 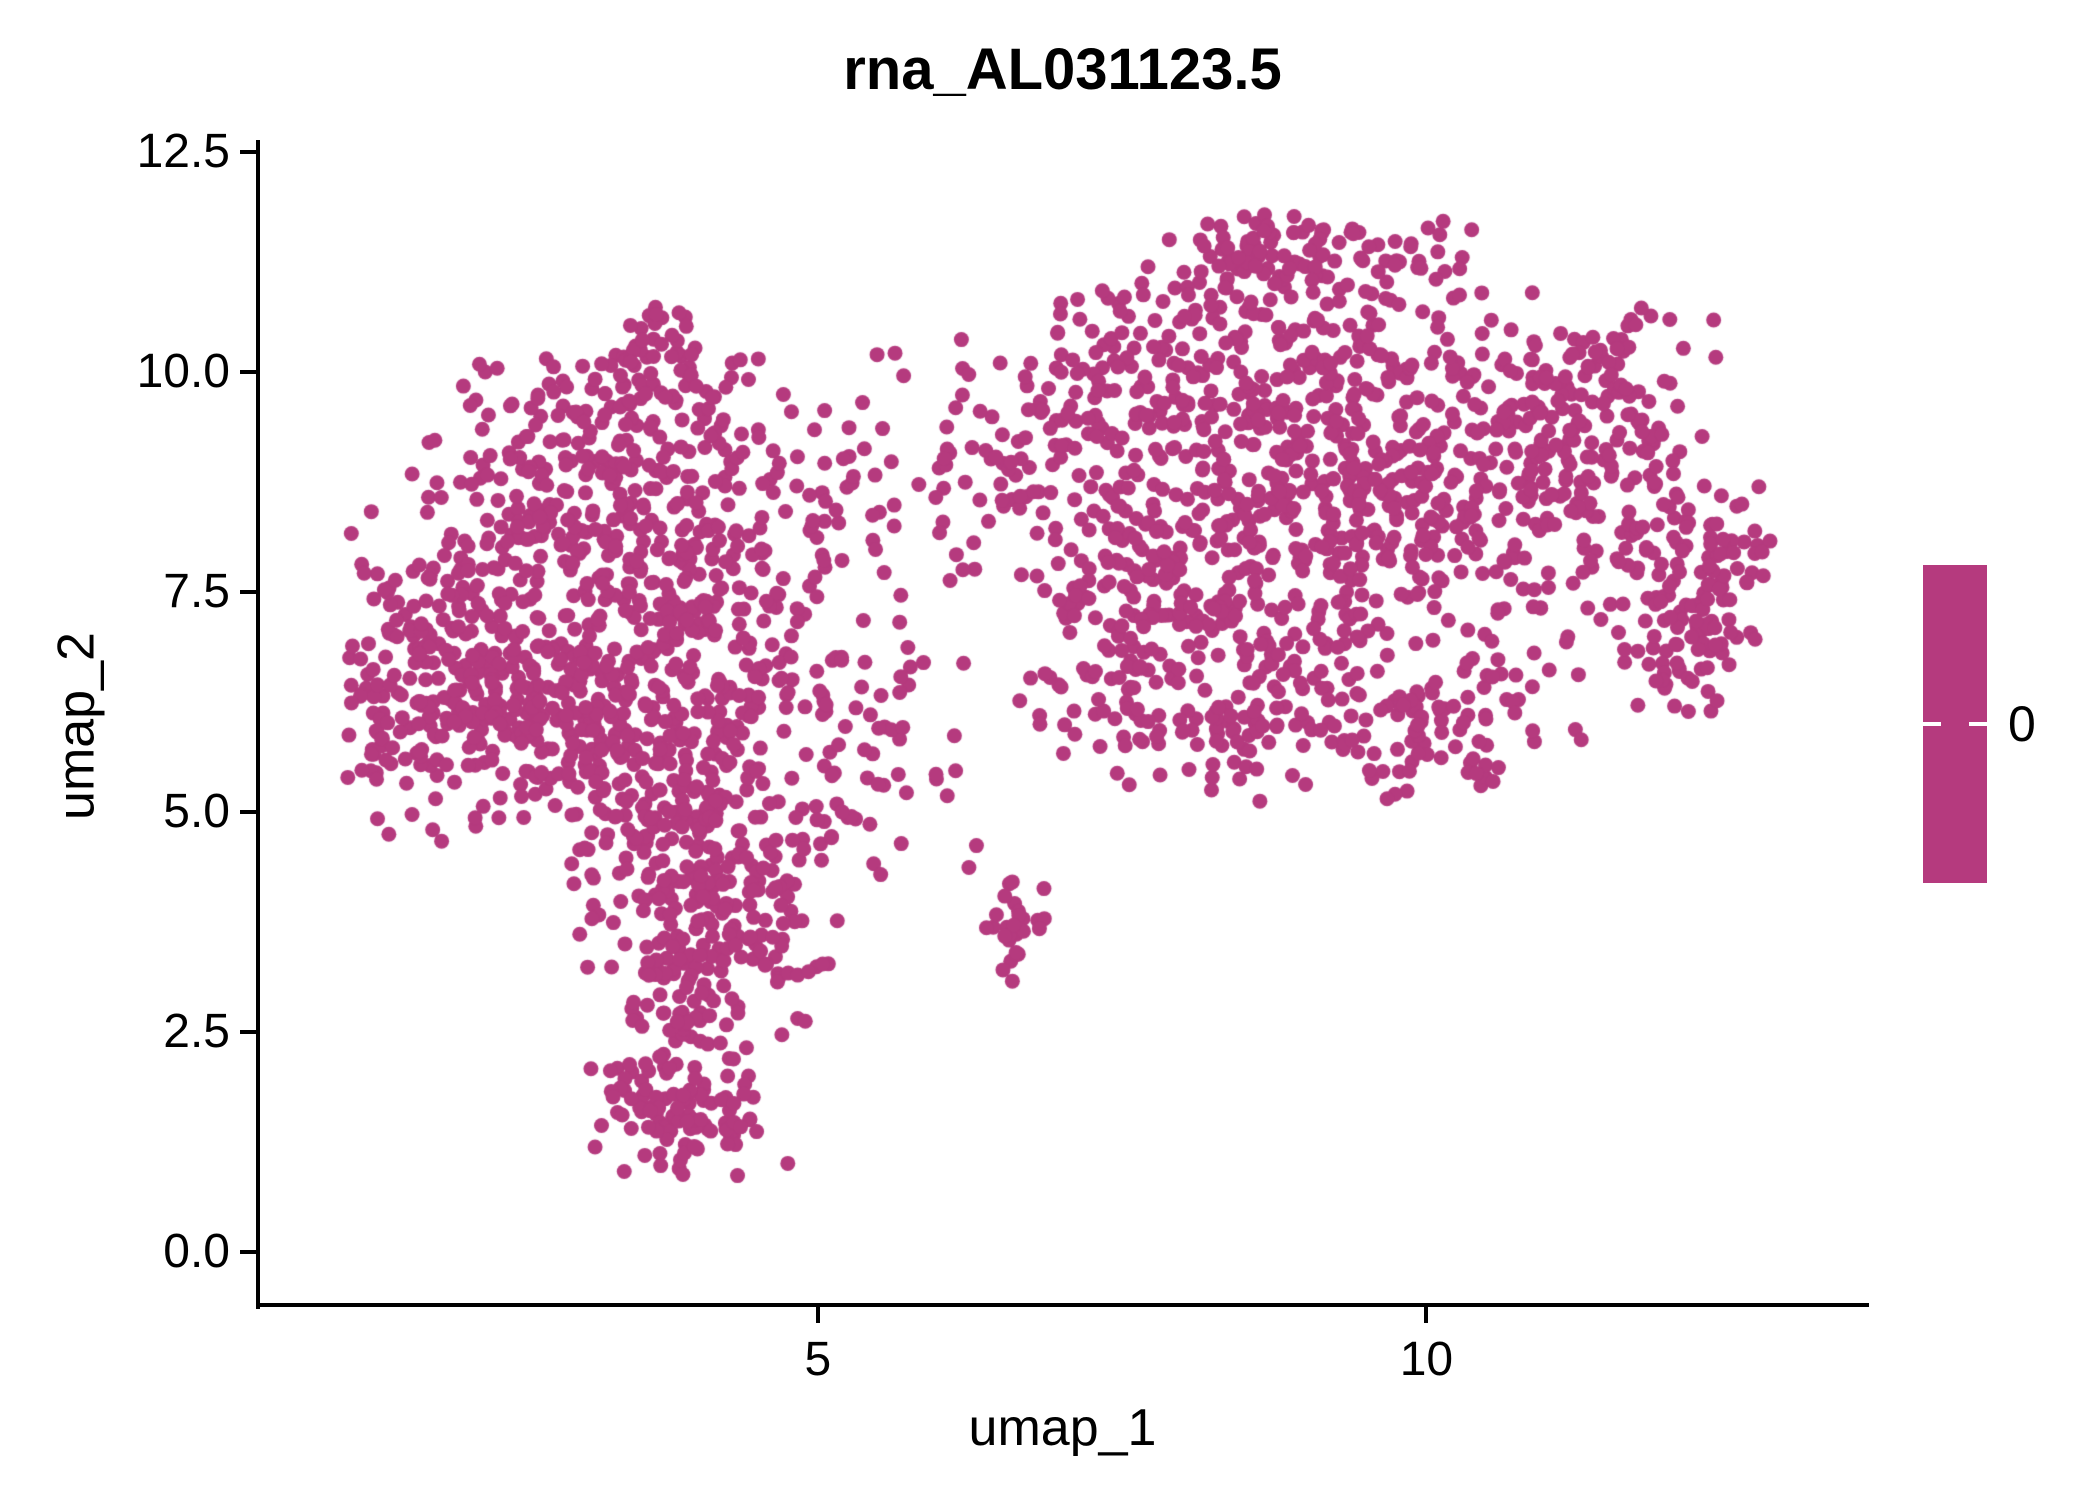 I want to click on x-axis-title: umap_1, so click(x=1062, y=1428).